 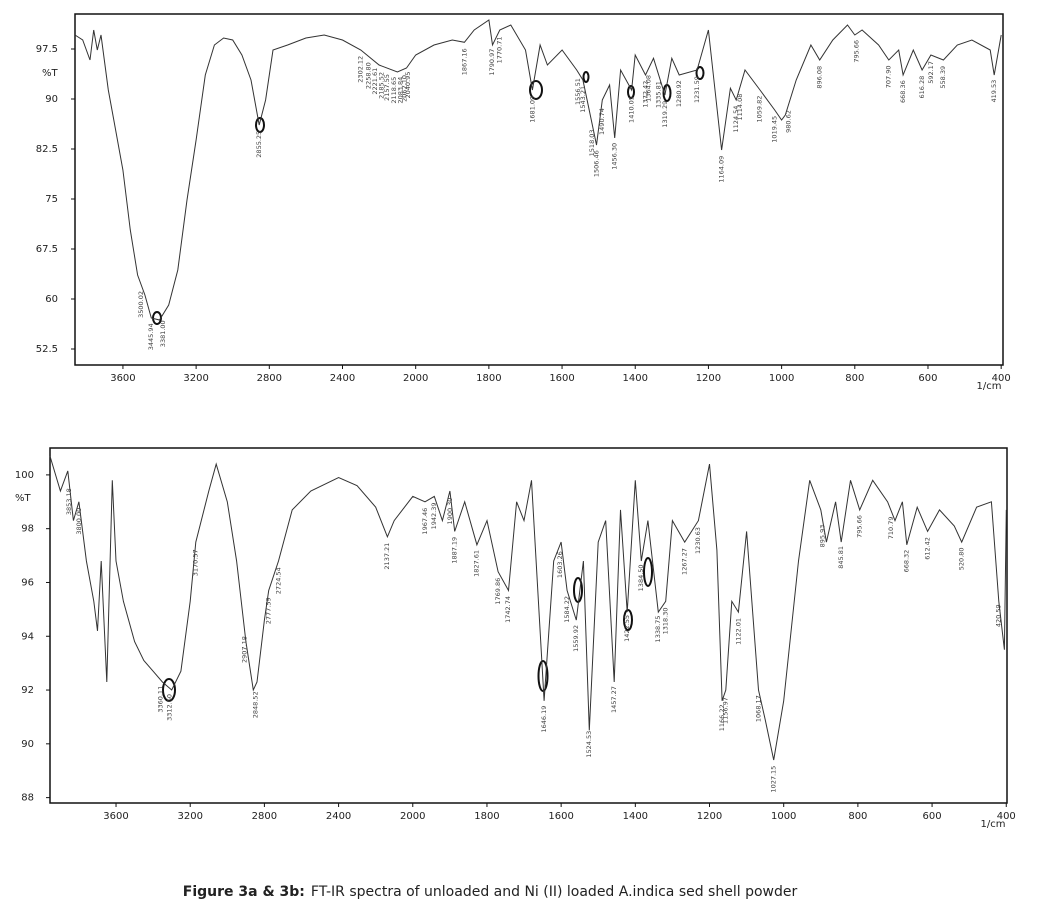 What do you see at coordinates (408, 85) in the screenshot?
I see `peak-label: 2040.95` at bounding box center [408, 85].